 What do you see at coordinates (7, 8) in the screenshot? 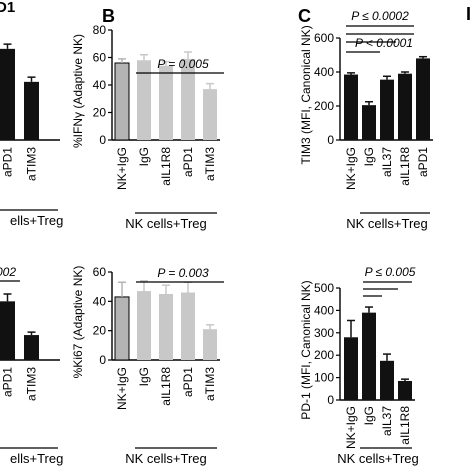
I see `left-top-fragment: D1` at bounding box center [7, 8].